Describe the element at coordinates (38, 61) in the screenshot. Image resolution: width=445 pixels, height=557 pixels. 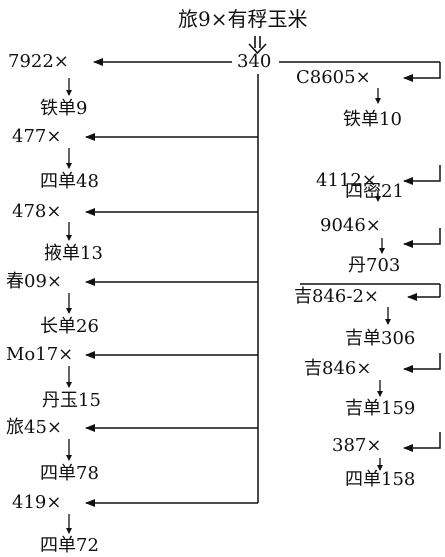
I see `left-cross-1: 7922×` at that location.